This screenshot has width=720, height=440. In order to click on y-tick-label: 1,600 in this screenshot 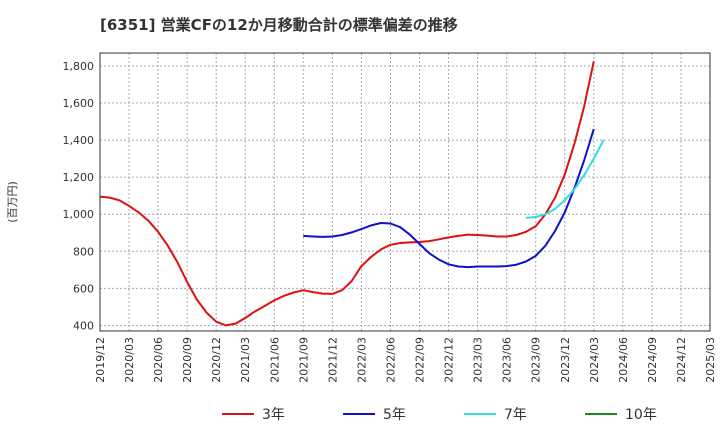, I will do `click(79, 103)`.